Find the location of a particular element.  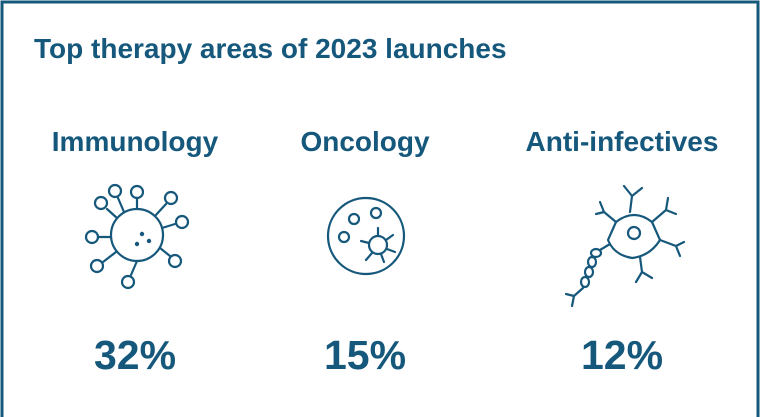

area-share: 32% is located at coordinates (135, 355).